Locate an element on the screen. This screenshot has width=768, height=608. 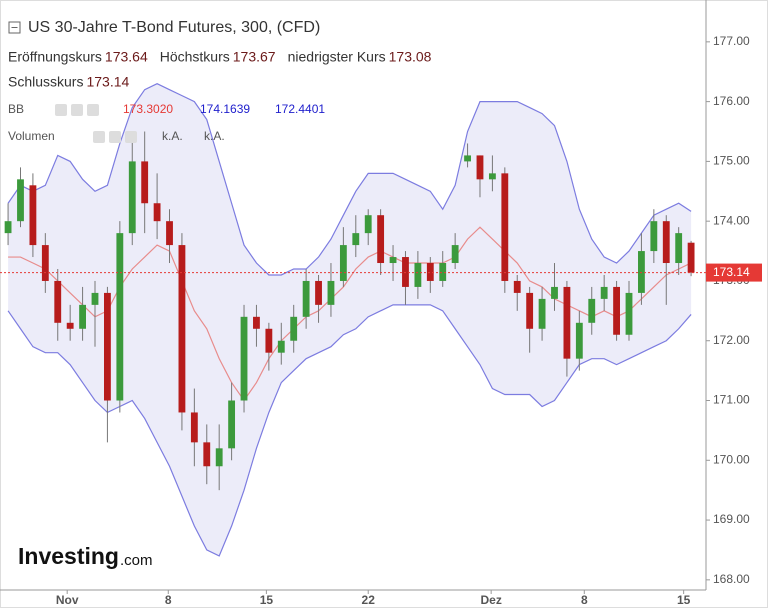
logo-suffix: .com is located at coordinates (136, 560).